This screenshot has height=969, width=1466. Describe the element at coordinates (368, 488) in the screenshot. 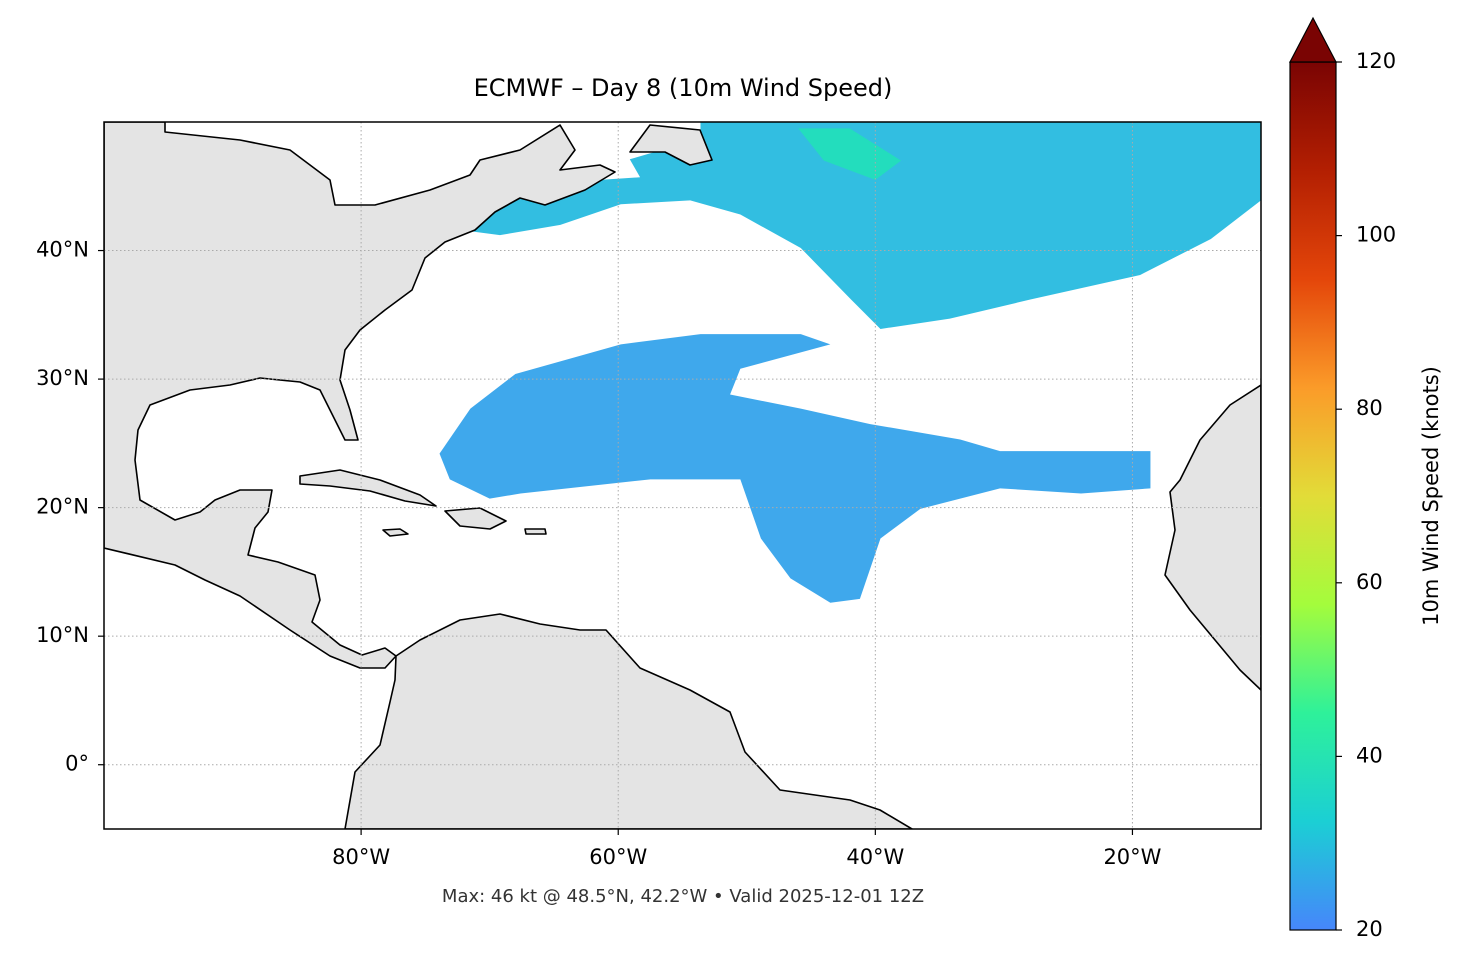

I see `cuba` at that location.